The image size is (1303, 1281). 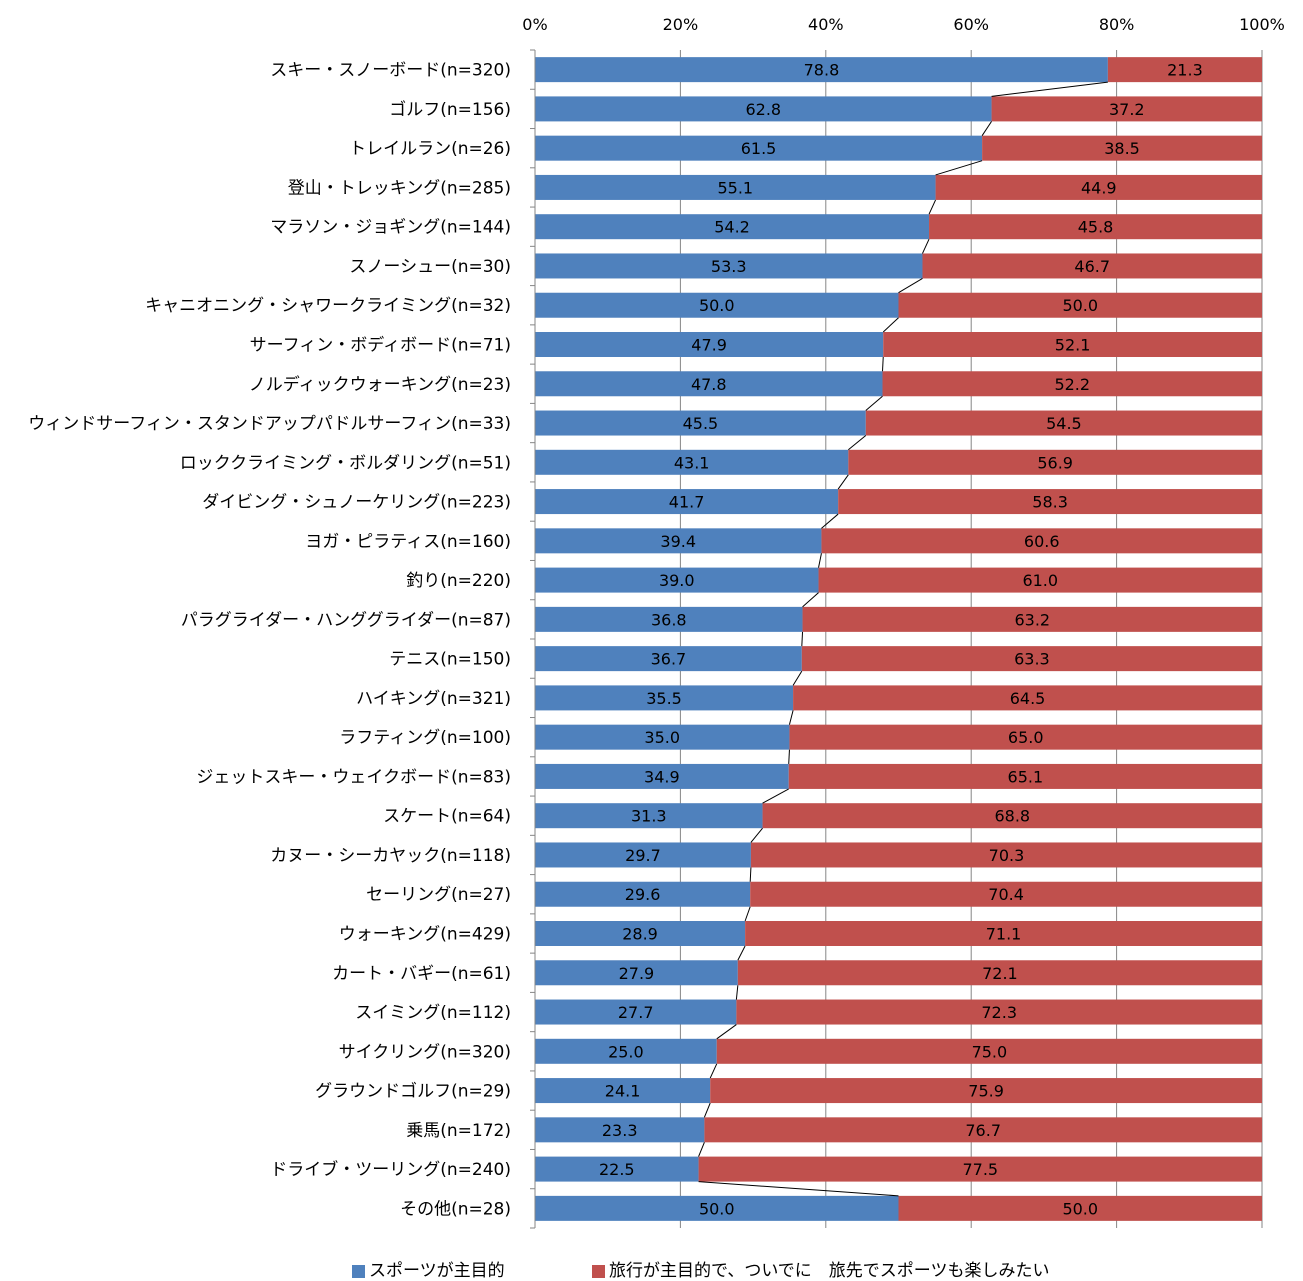 What do you see at coordinates (983, 1130) in the screenshot?
I see `data-label-travel: 76.7` at bounding box center [983, 1130].